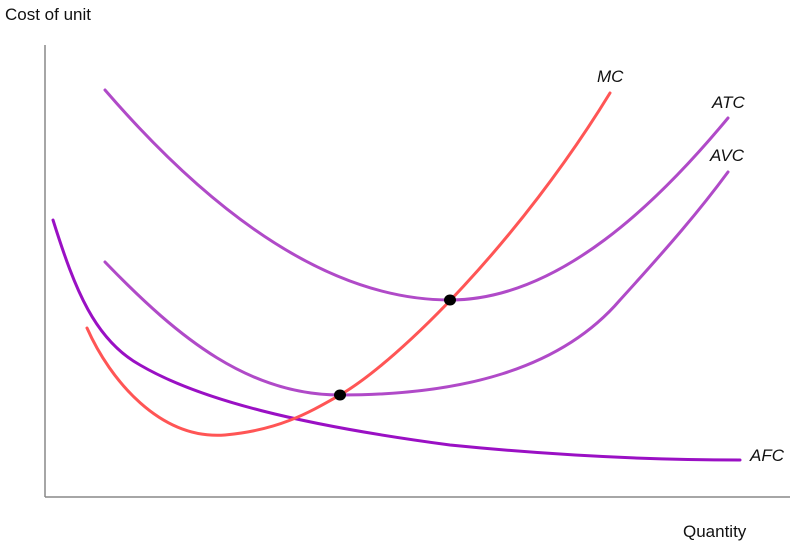 The width and height of the screenshot is (800, 546). I want to click on curve-label: AFC, so click(767, 455).